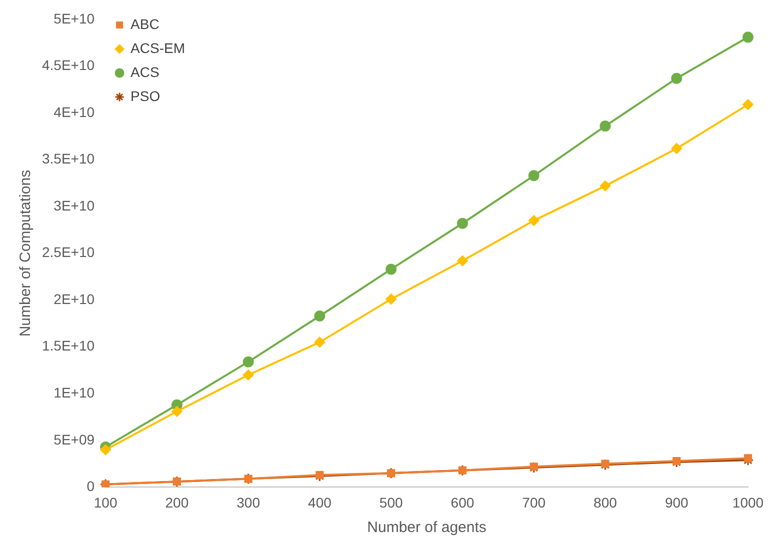  I want to click on y-tick-label: 4E+10, so click(74, 112).